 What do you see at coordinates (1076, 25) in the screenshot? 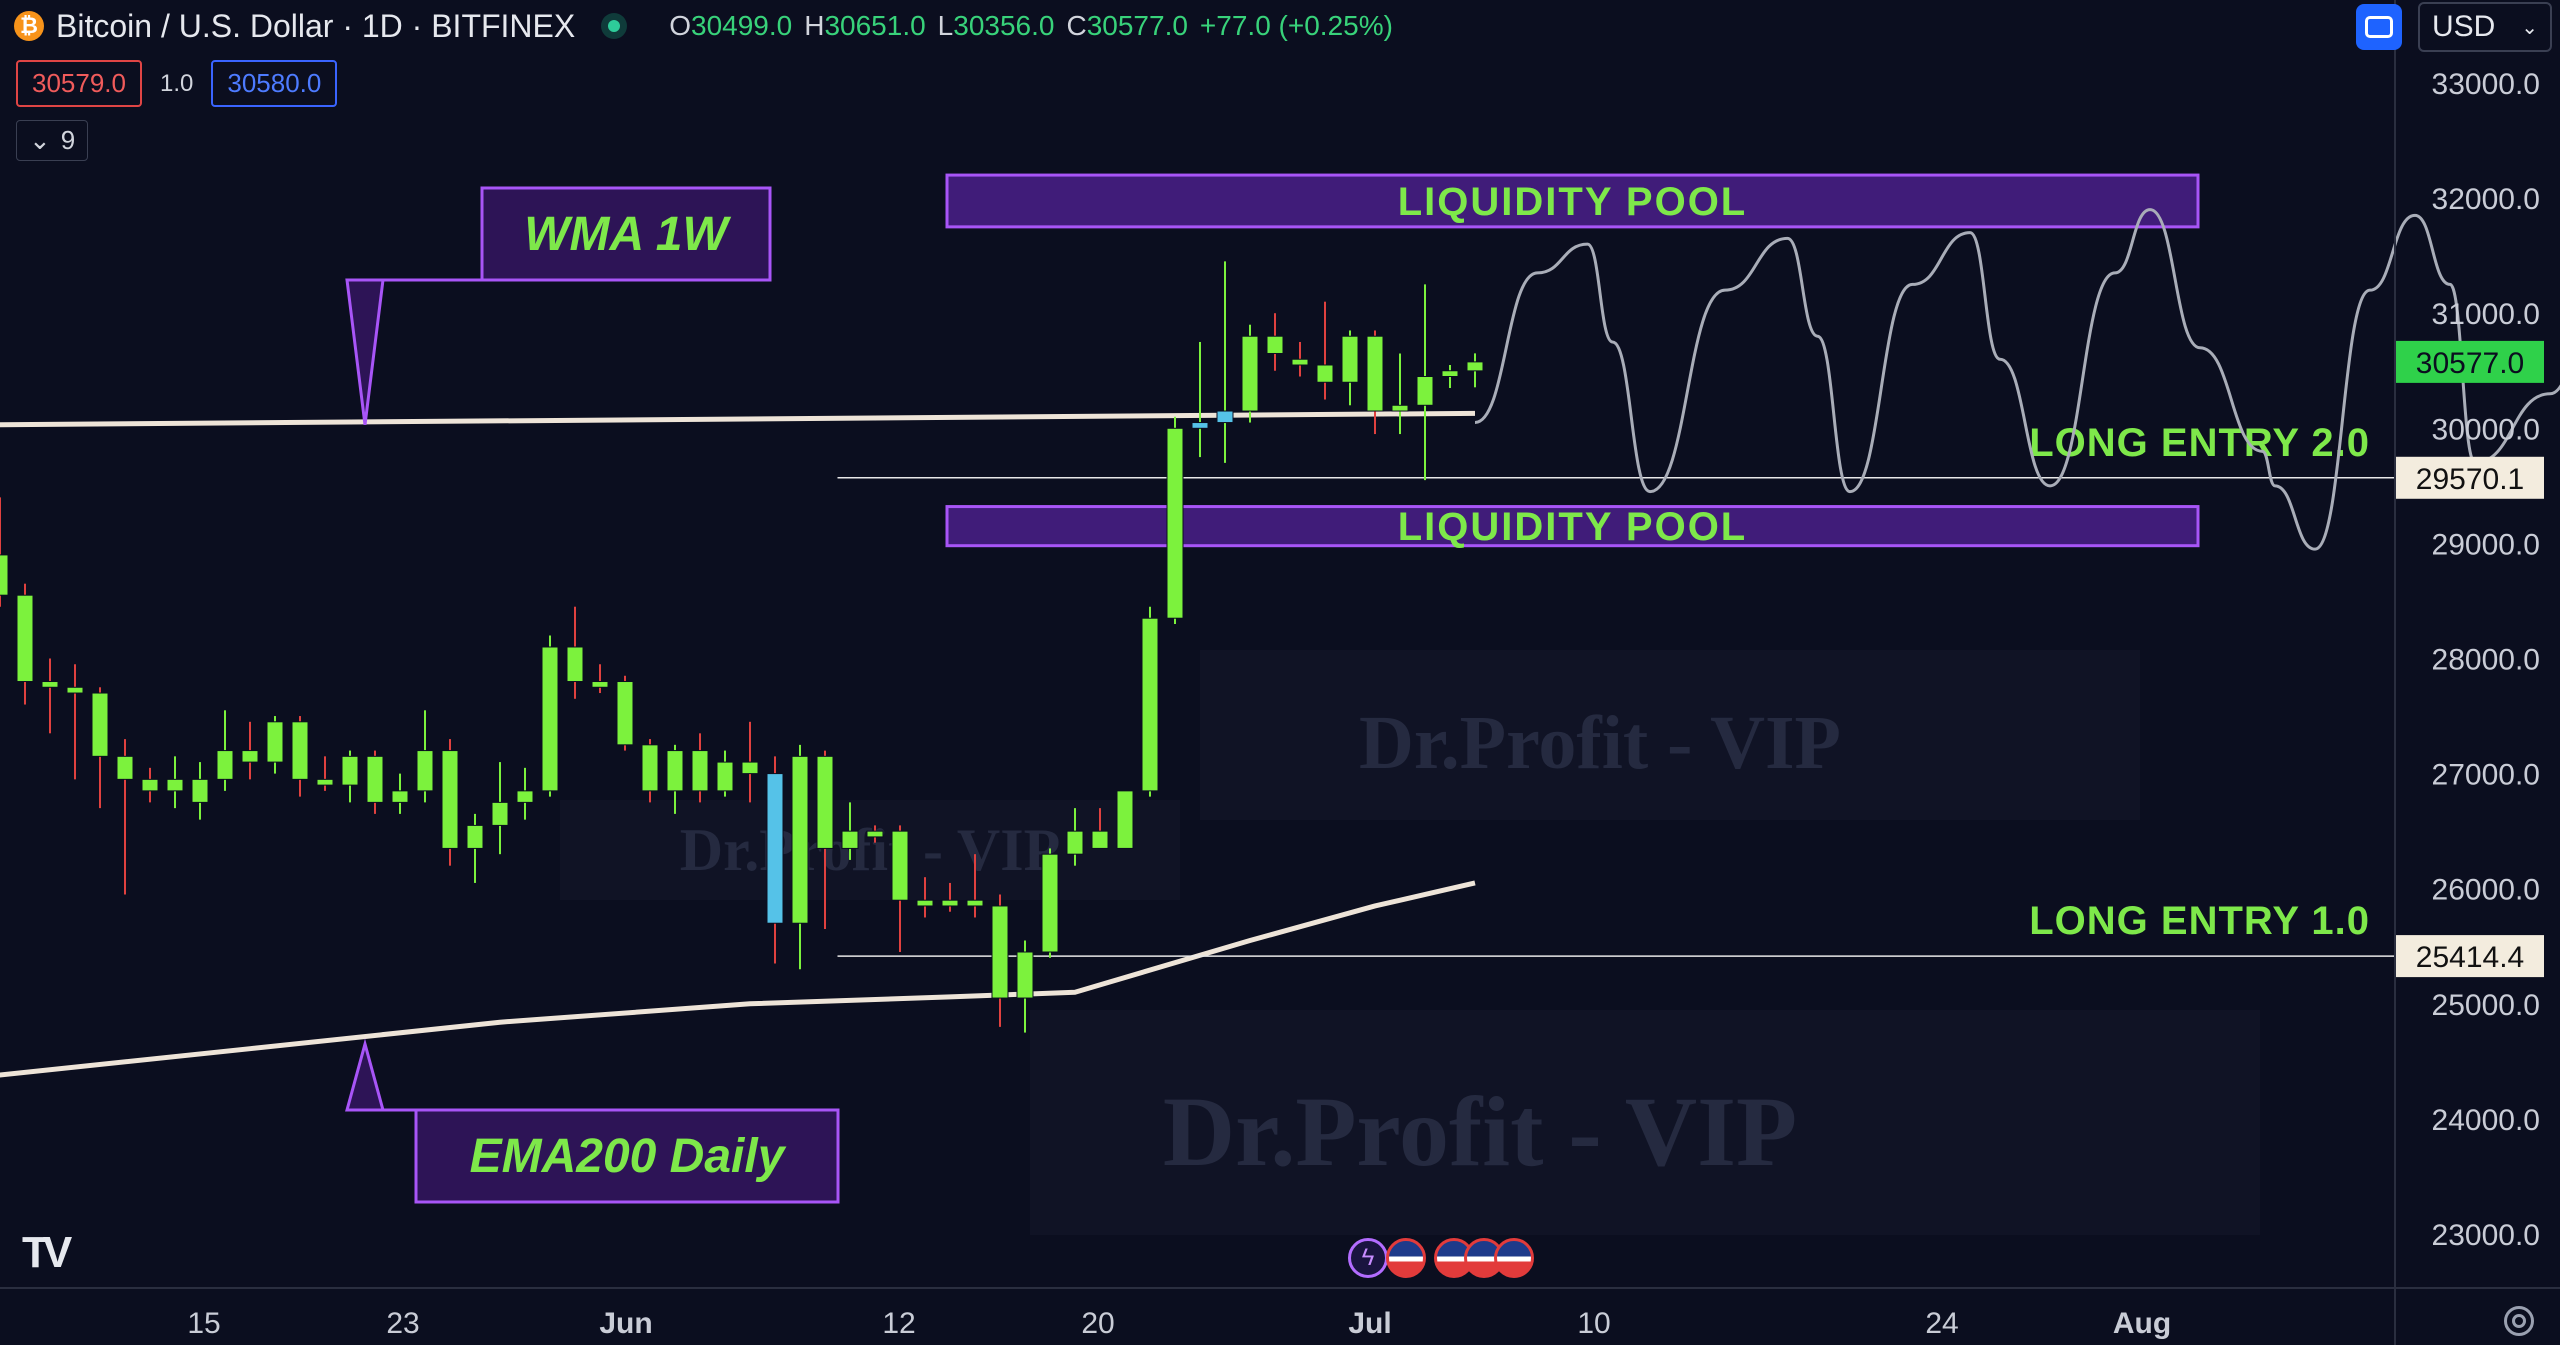
I see `close-label: C` at bounding box center [1076, 25].